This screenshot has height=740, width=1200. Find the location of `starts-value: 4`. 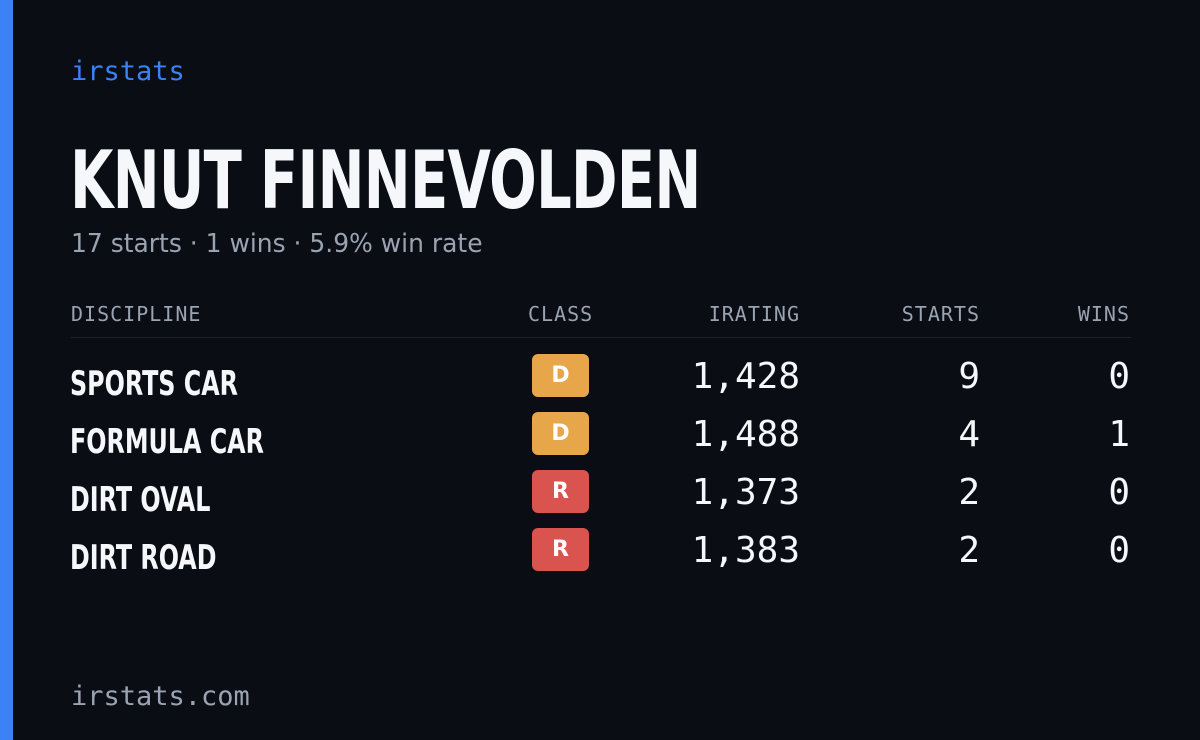

starts-value: 4 is located at coordinates (969, 434).